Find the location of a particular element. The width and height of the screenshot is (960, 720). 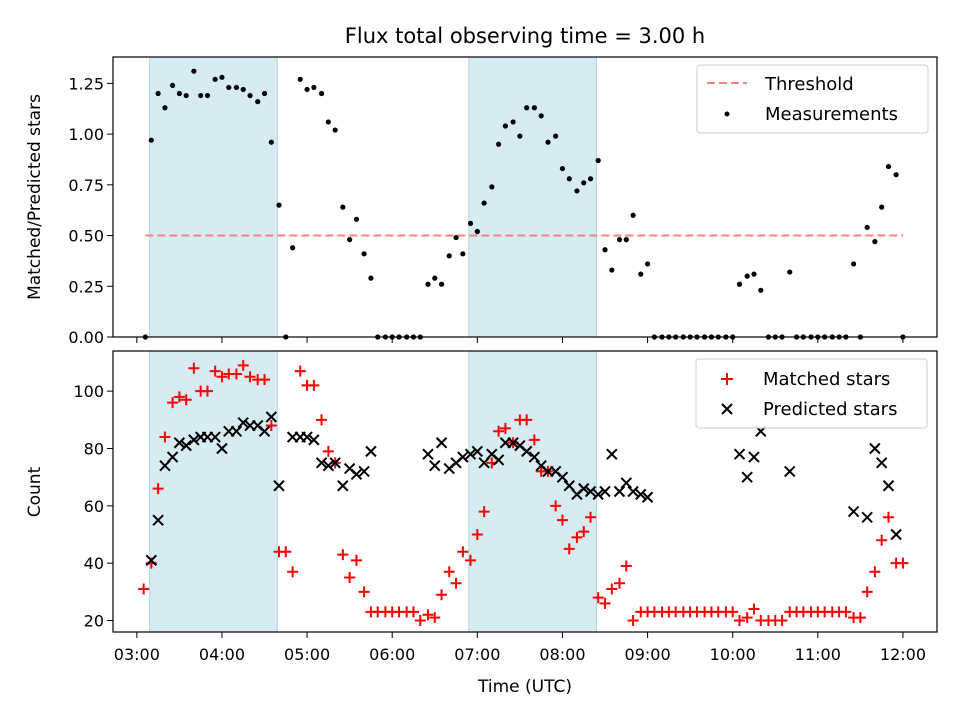

x-tick-label: 03:00 is located at coordinates (137, 654).